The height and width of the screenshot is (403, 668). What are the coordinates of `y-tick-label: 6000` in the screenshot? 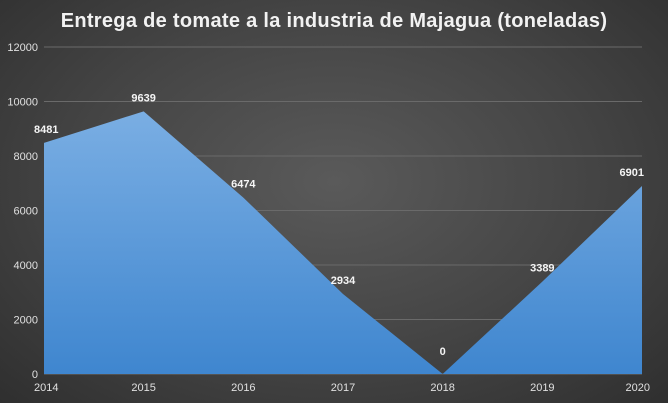 It's located at (26, 212).